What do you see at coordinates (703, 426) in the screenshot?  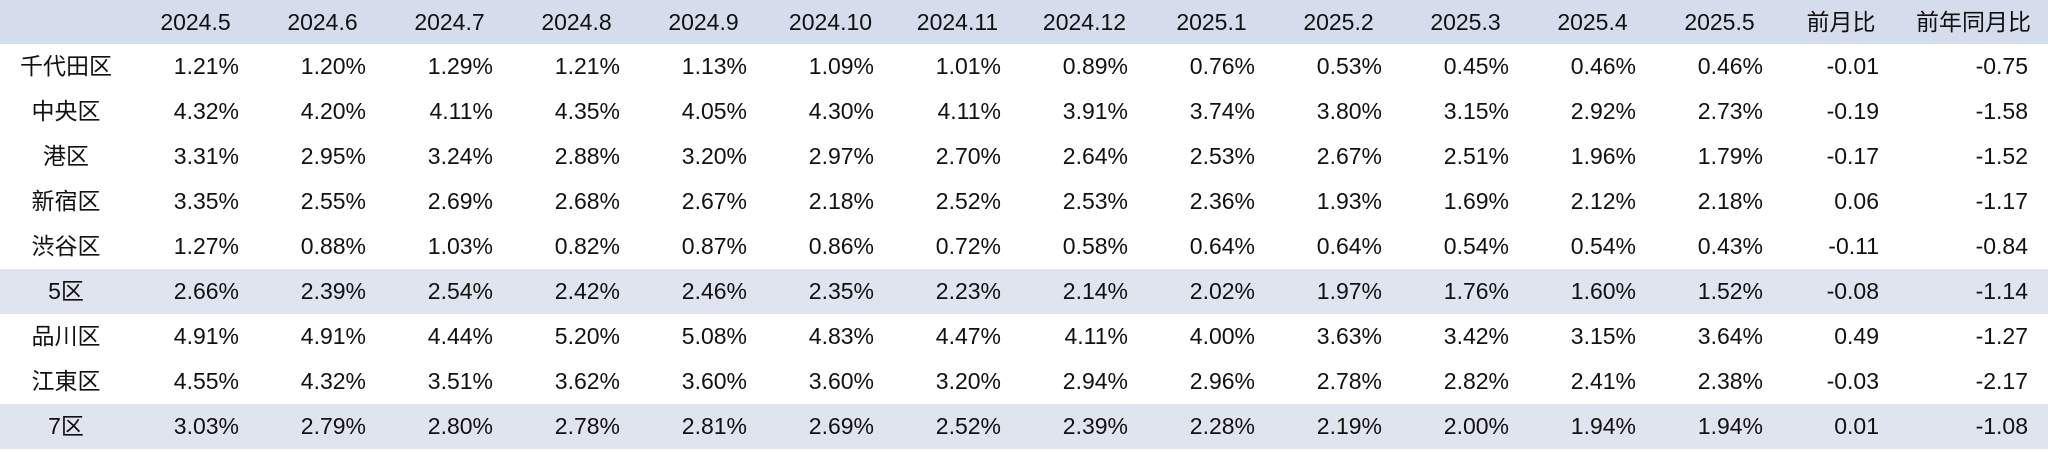 I see `table-cell: 2.81%` at bounding box center [703, 426].